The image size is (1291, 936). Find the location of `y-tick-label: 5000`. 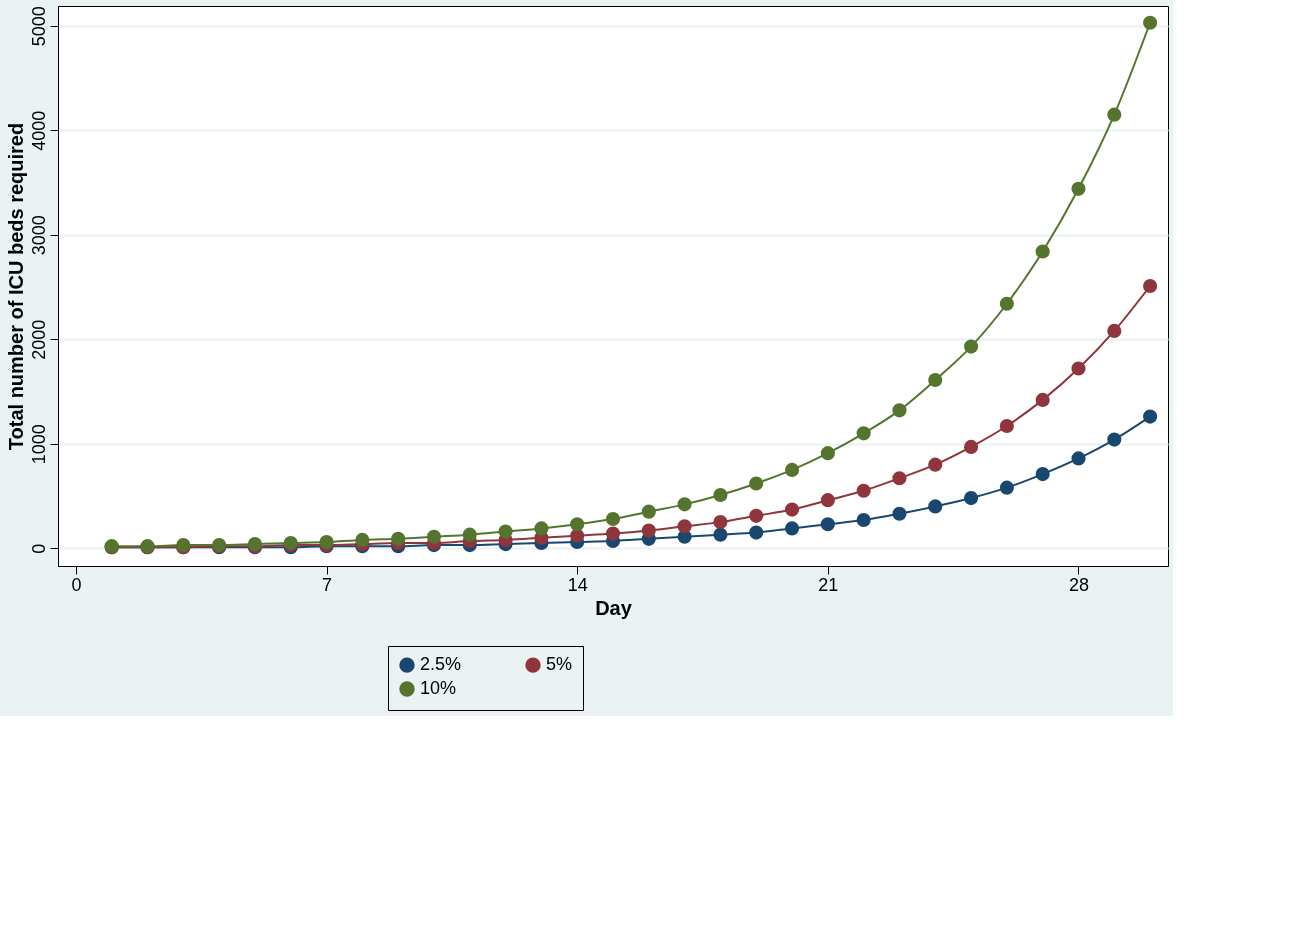

y-tick-label: 5000 is located at coordinates (38, 26).